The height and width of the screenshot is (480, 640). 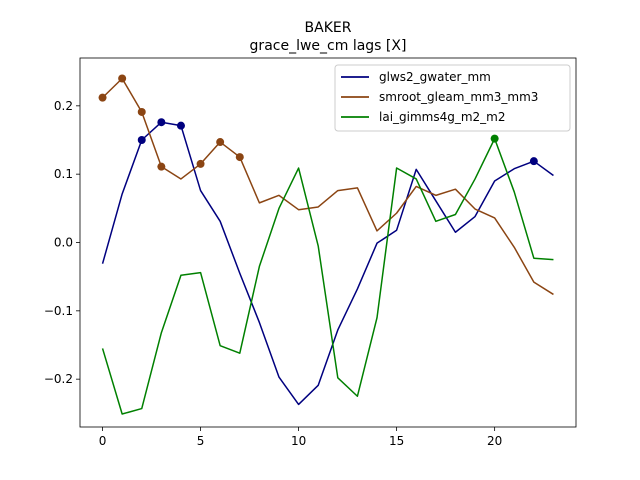 What do you see at coordinates (58, 311) in the screenshot?
I see `y-tick-label: −0.1` at bounding box center [58, 311].